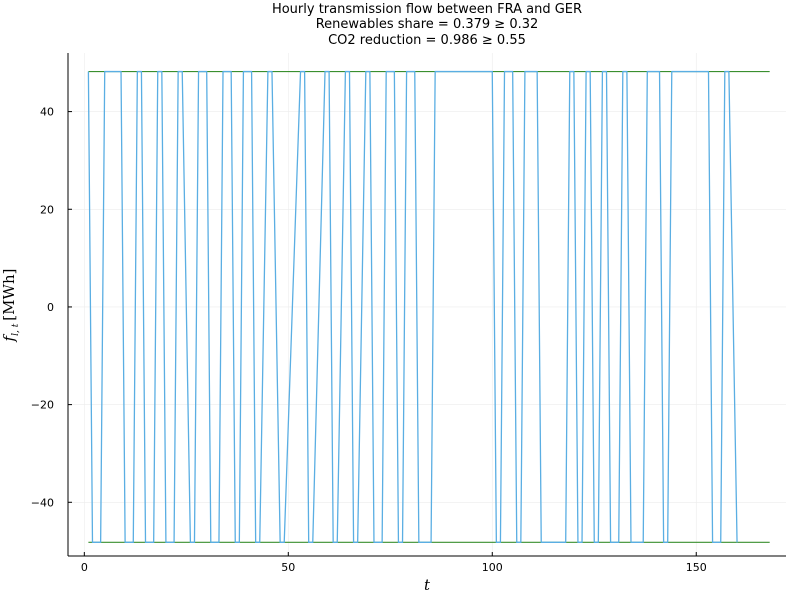 This screenshot has height=600, width=800. What do you see at coordinates (427, 585) in the screenshot?
I see `x-axis-label: t` at bounding box center [427, 585].